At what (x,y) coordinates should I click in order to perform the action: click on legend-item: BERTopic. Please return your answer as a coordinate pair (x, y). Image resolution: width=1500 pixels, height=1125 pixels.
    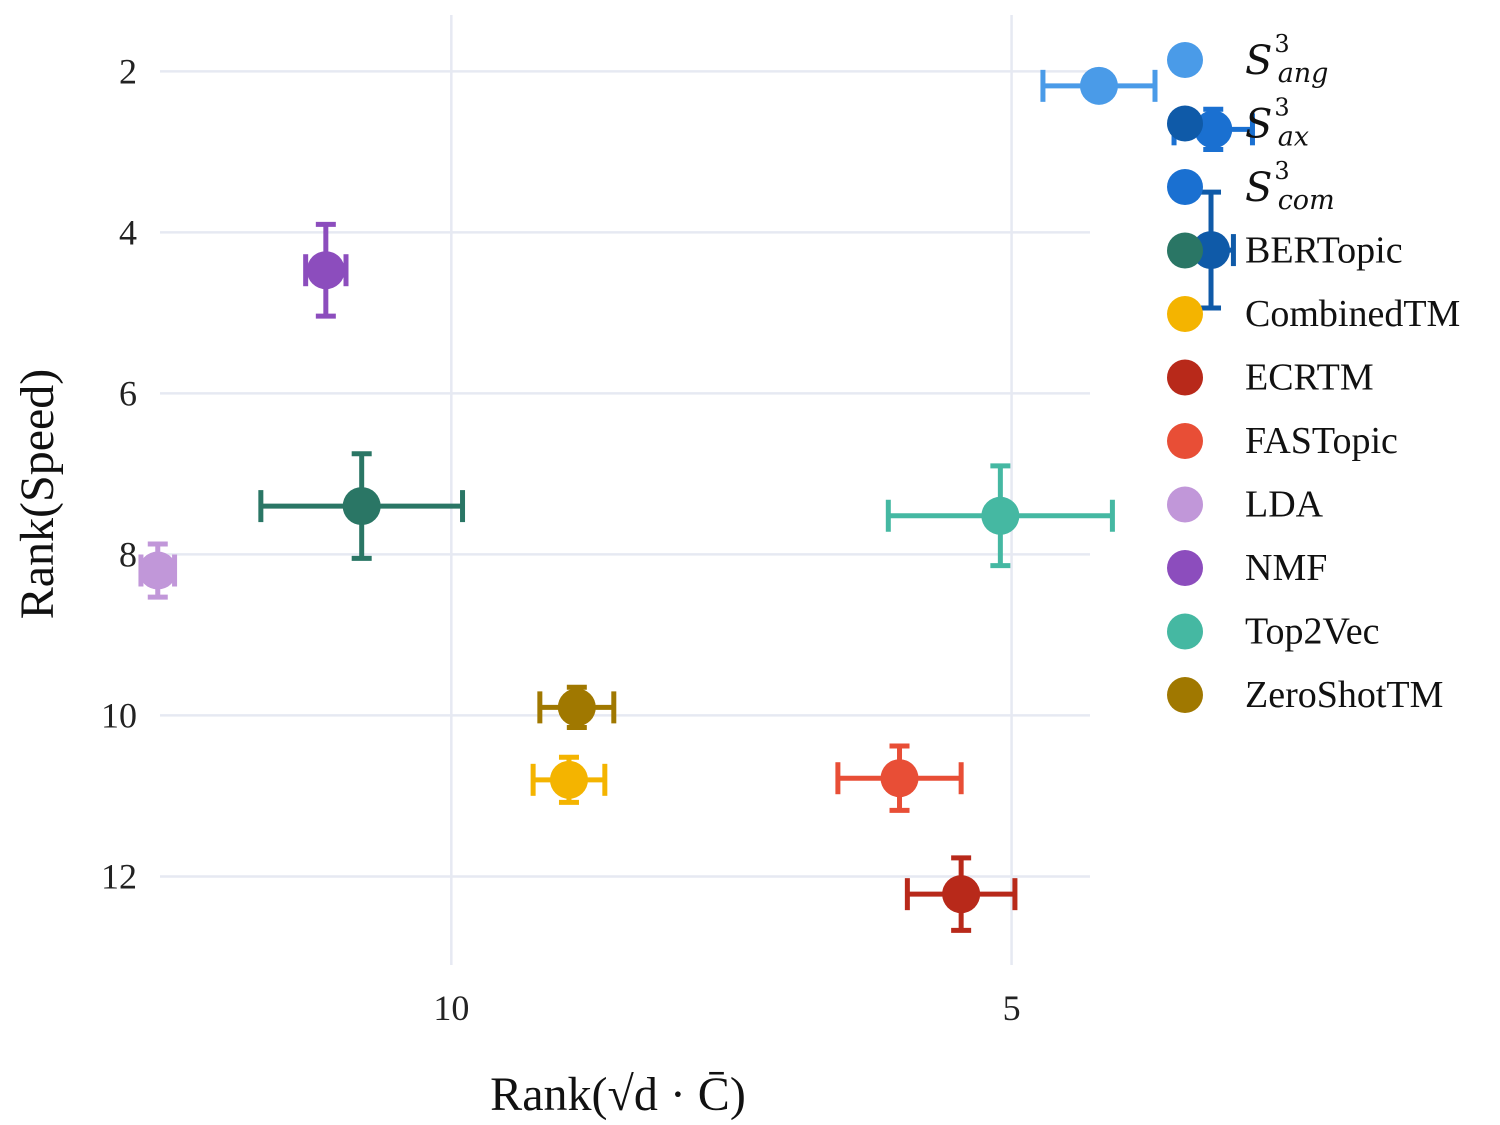
    Looking at the image, I should click on (1285, 251).